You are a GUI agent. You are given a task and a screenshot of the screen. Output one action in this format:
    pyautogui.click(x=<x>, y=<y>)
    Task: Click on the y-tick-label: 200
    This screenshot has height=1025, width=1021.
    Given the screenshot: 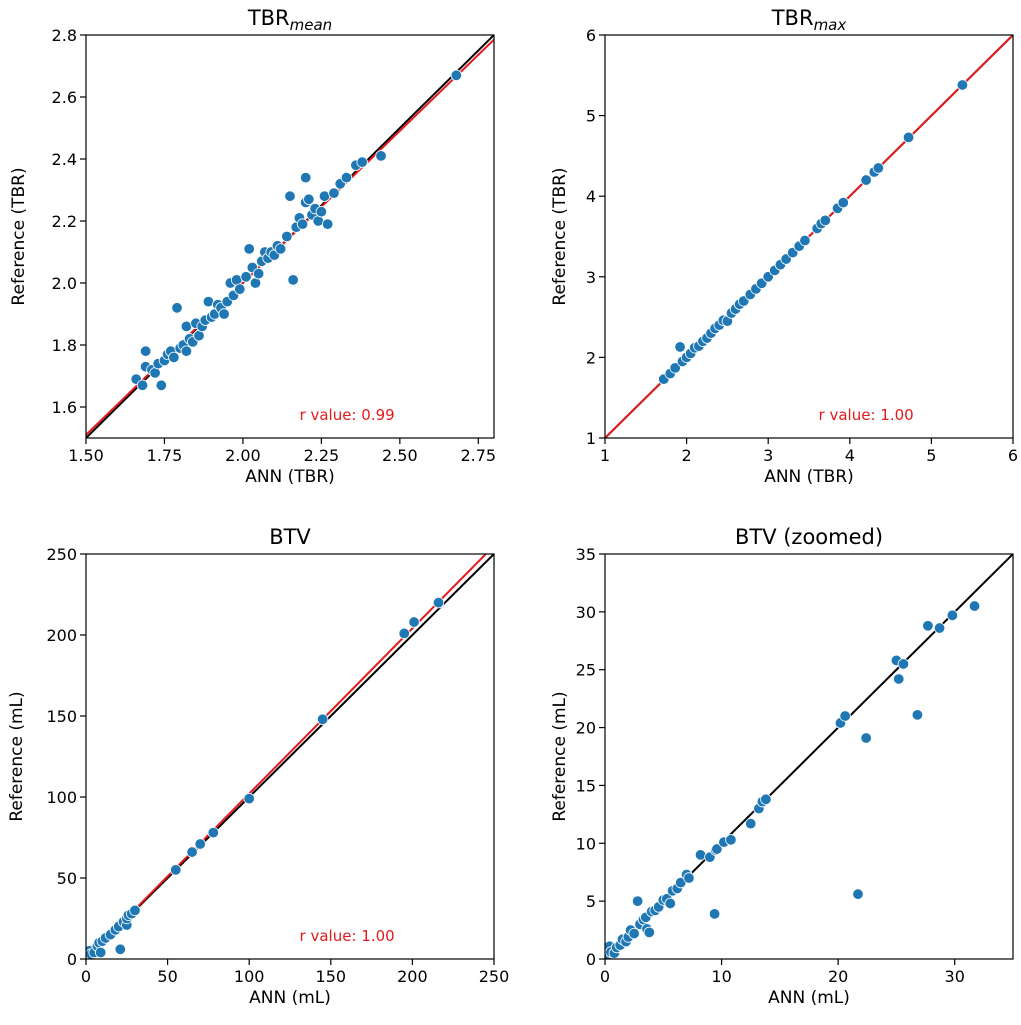 What is the action you would take?
    pyautogui.click(x=61, y=635)
    